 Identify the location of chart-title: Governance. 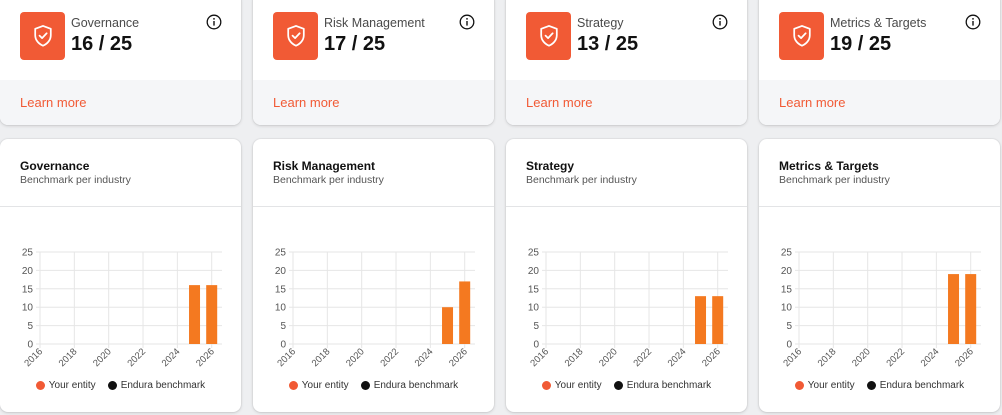
(55, 166).